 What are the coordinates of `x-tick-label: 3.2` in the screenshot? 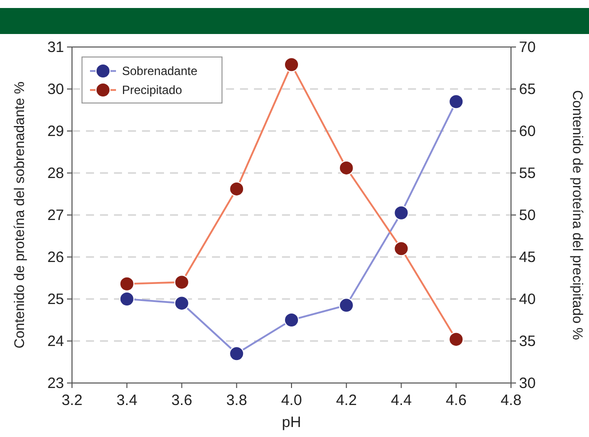 It's located at (72, 400).